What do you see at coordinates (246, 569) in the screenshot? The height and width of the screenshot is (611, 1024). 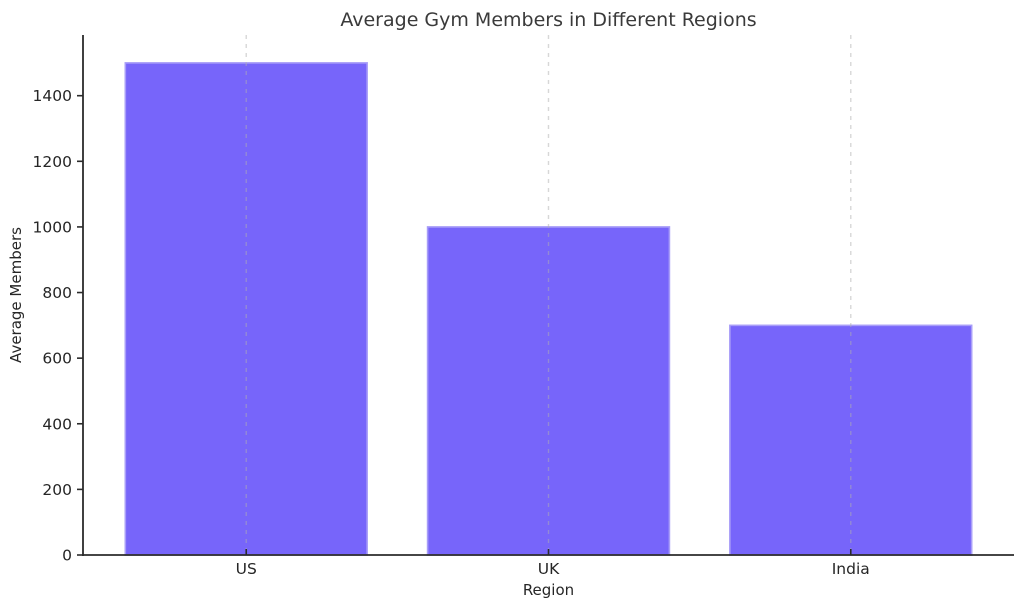 I see `x-tick-label-us: US` at bounding box center [246, 569].